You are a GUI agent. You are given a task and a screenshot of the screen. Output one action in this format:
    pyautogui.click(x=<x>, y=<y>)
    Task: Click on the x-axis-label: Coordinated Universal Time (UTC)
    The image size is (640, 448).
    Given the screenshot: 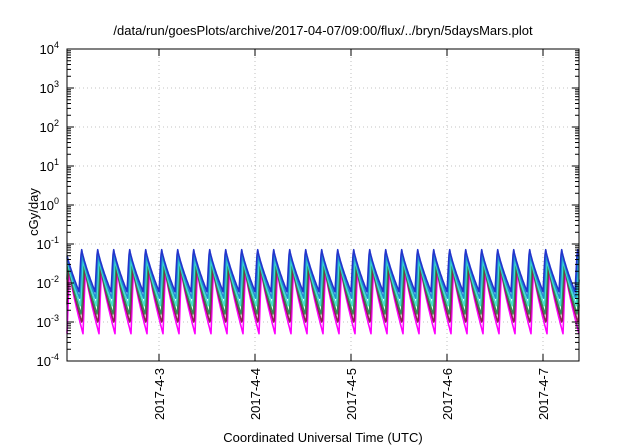 What is the action you would take?
    pyautogui.click(x=322, y=437)
    